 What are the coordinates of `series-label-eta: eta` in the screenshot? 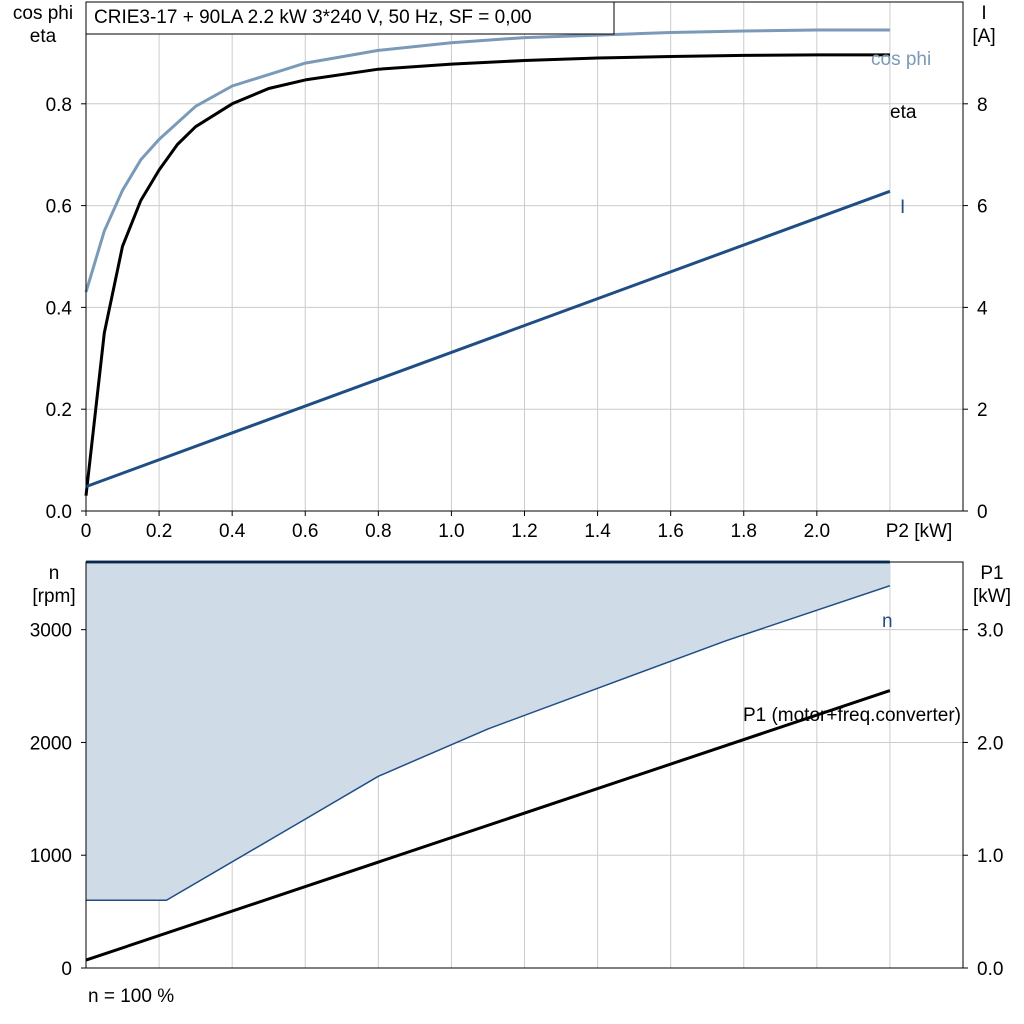 It's located at (903, 112).